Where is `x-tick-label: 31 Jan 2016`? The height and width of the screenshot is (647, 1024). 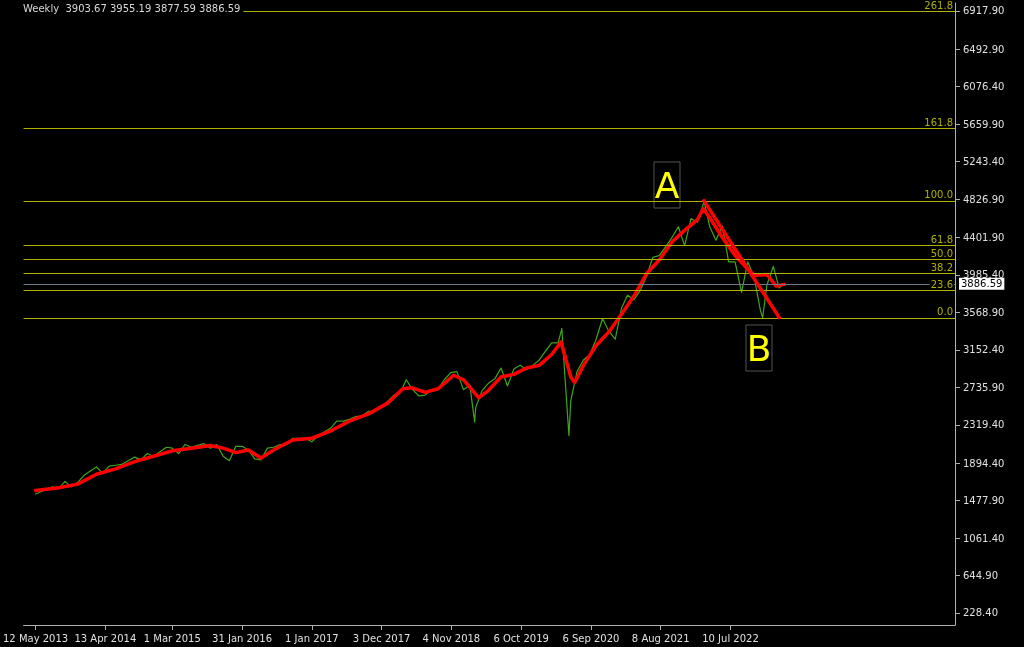 x-tick-label: 31 Jan 2016 is located at coordinates (242, 638).